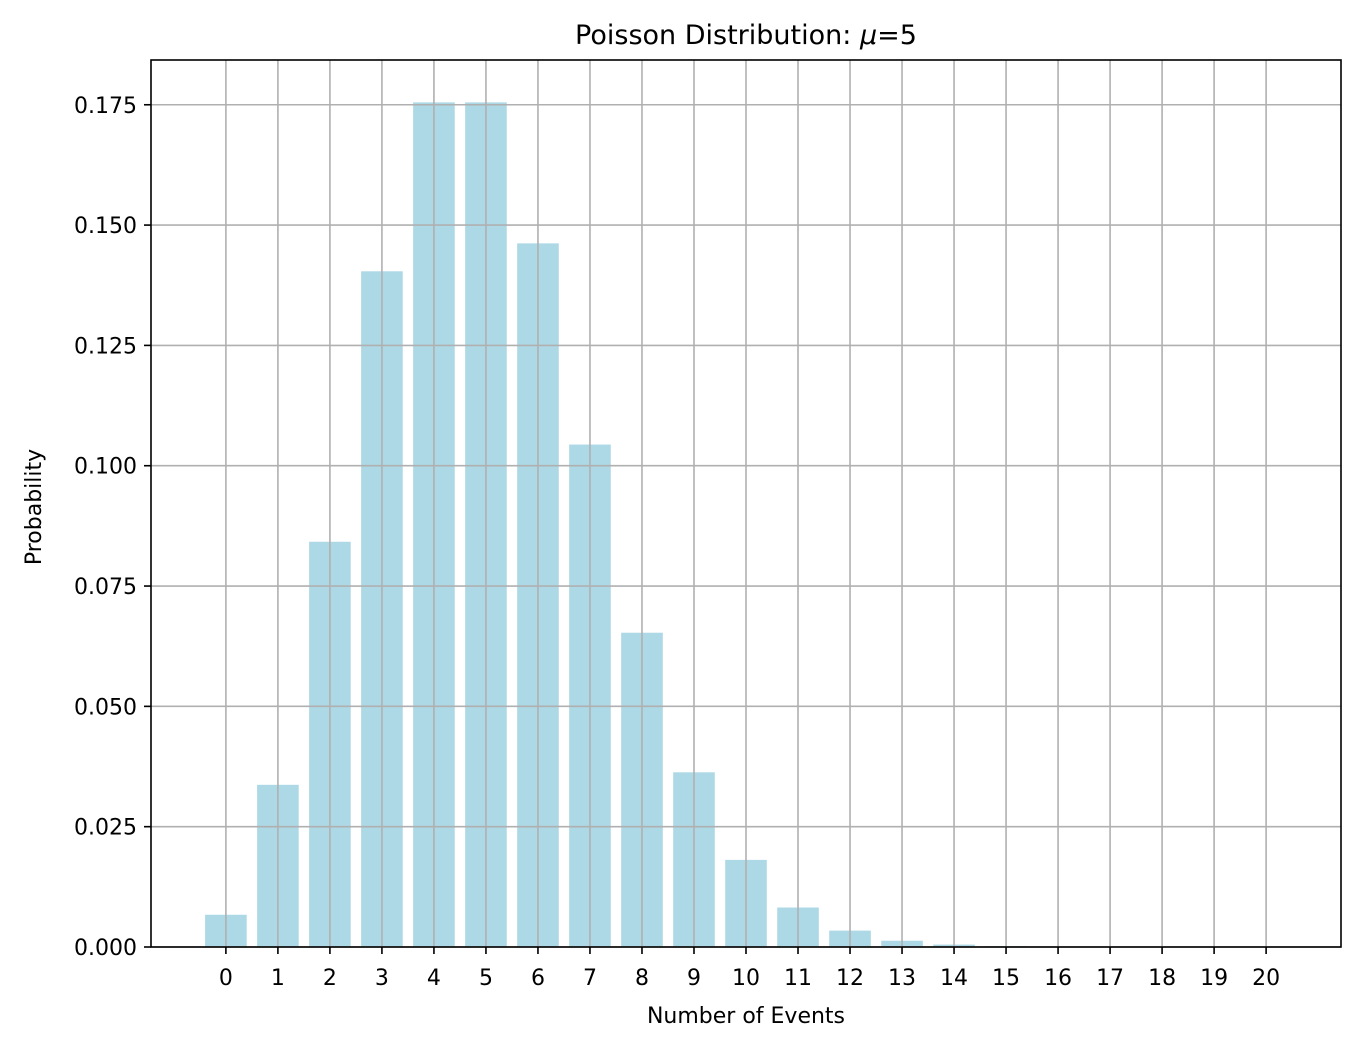 The width and height of the screenshot is (1360, 1048). I want to click on x-tick-label: 6, so click(538, 978).